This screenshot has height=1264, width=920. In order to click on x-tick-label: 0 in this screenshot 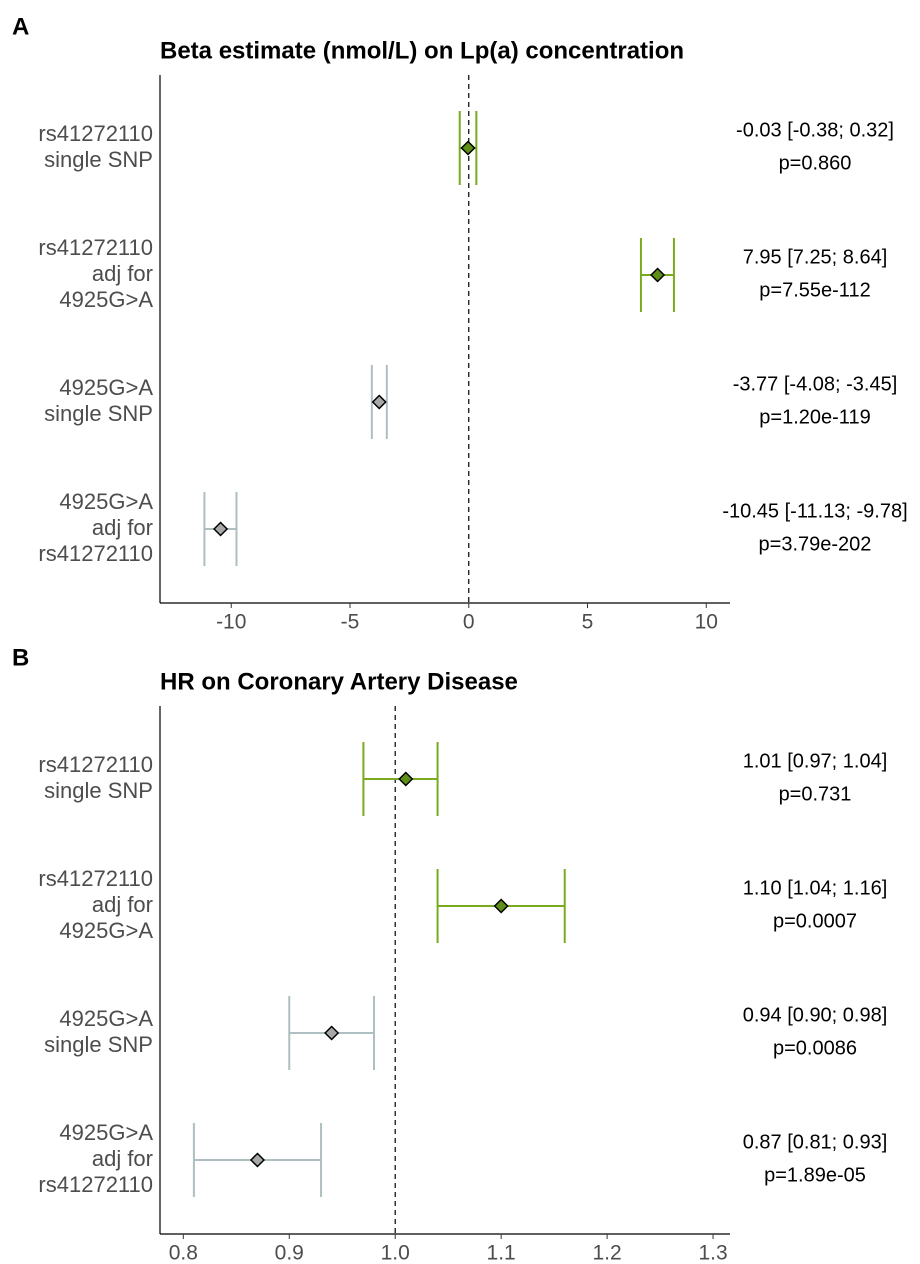, I will do `click(469, 622)`.